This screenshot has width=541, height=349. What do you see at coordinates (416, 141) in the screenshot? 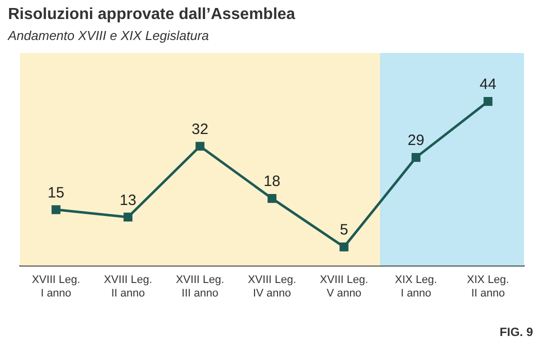
I see `data-label: 29` at bounding box center [416, 141].